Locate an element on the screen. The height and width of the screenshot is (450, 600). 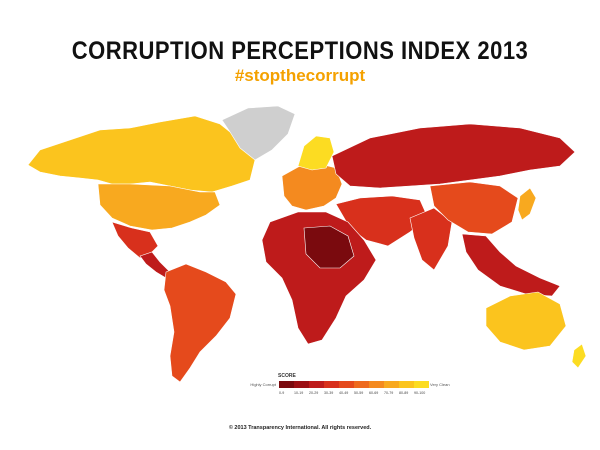
legend-tick-label: 0-9 is located at coordinates (282, 393).